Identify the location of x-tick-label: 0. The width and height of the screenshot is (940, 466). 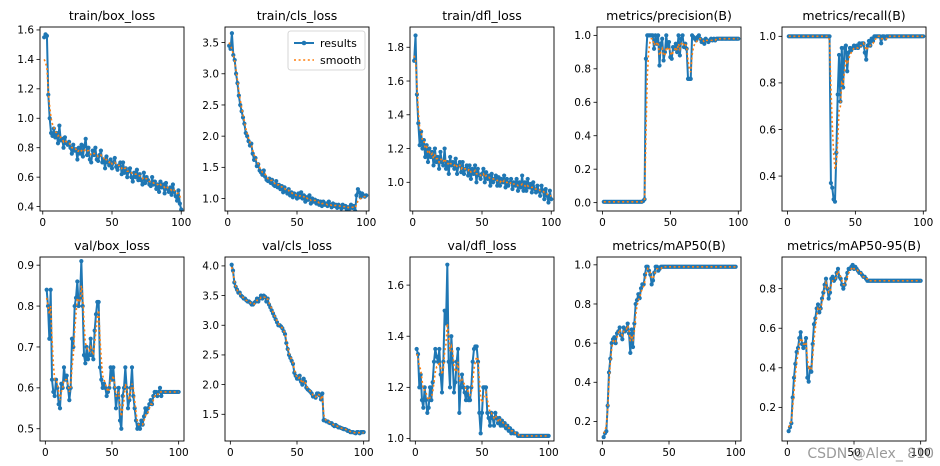
(230, 453).